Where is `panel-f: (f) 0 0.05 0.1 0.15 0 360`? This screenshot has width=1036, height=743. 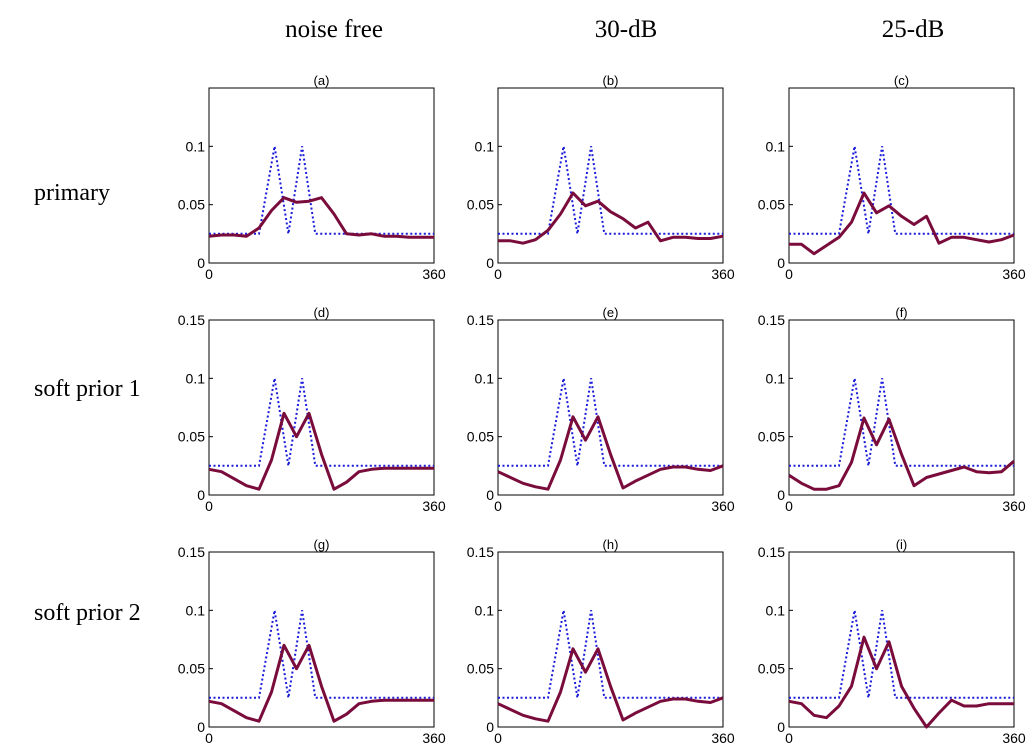
panel-f: (f) 0 0.05 0.1 0.15 0 360 is located at coordinates (892, 409).